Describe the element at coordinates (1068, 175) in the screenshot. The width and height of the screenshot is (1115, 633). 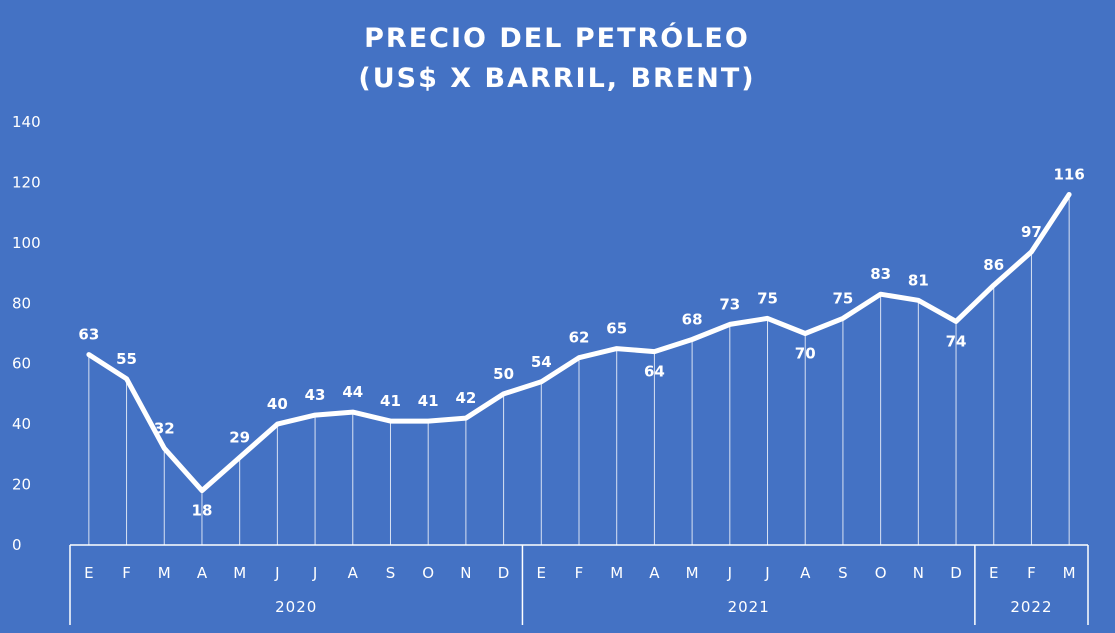
I see `data-label: 116` at that location.